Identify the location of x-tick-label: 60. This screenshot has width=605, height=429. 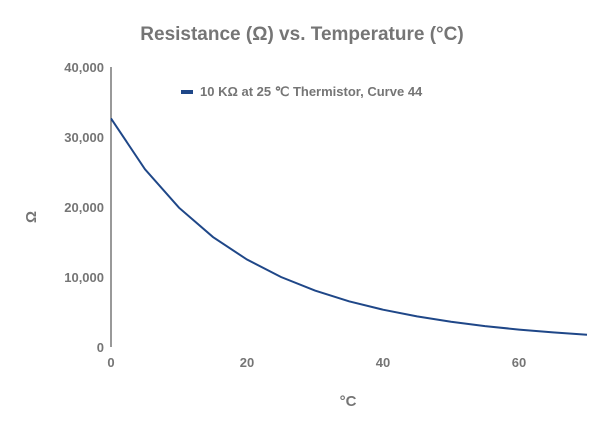
(519, 362).